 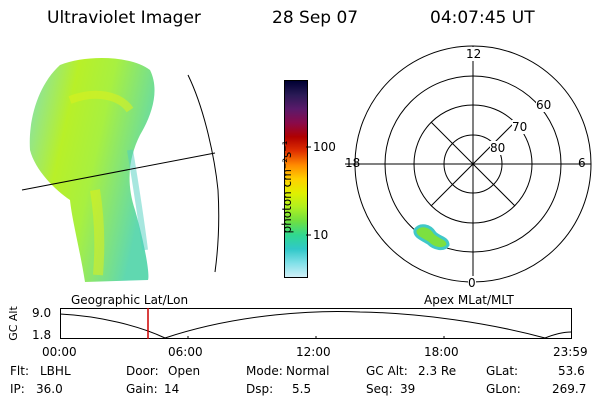 I want to click on colorbar-tick-100: 100, so click(x=324, y=147).